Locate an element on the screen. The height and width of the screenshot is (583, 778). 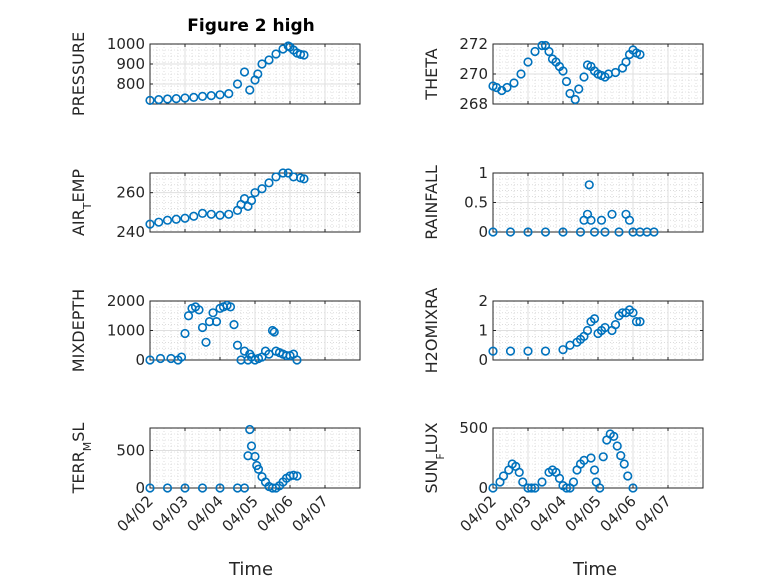
y-tick-label: 800 is located at coordinates (130, 84).